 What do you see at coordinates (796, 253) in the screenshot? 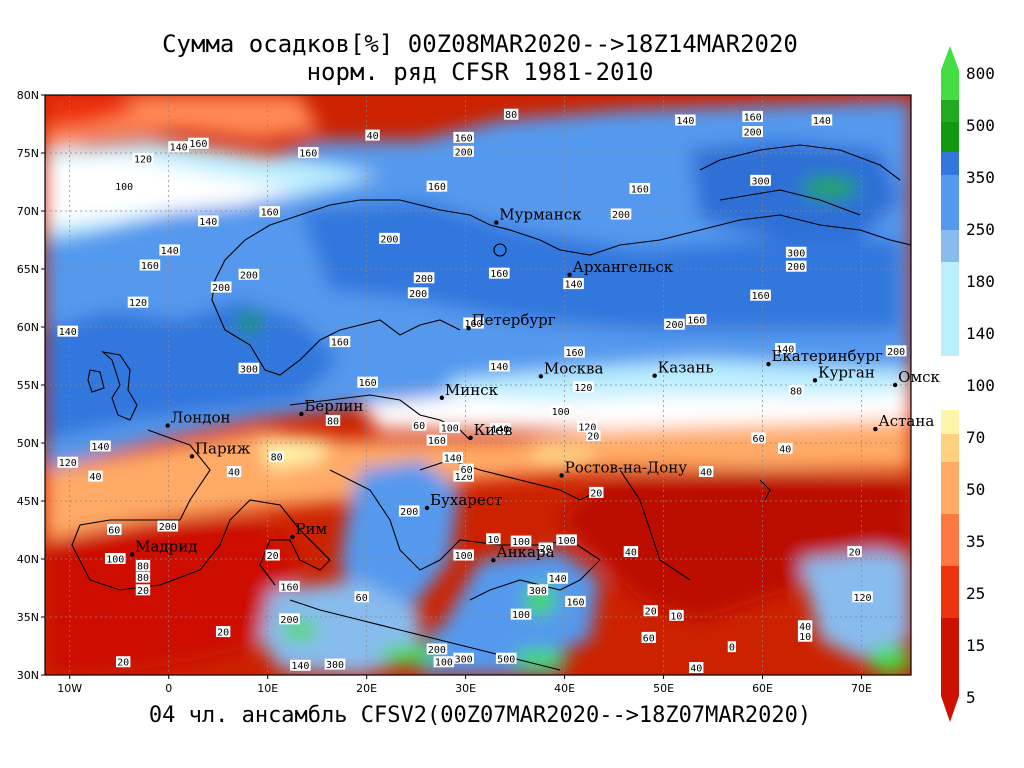
I see `contour-label: 300` at bounding box center [796, 253].